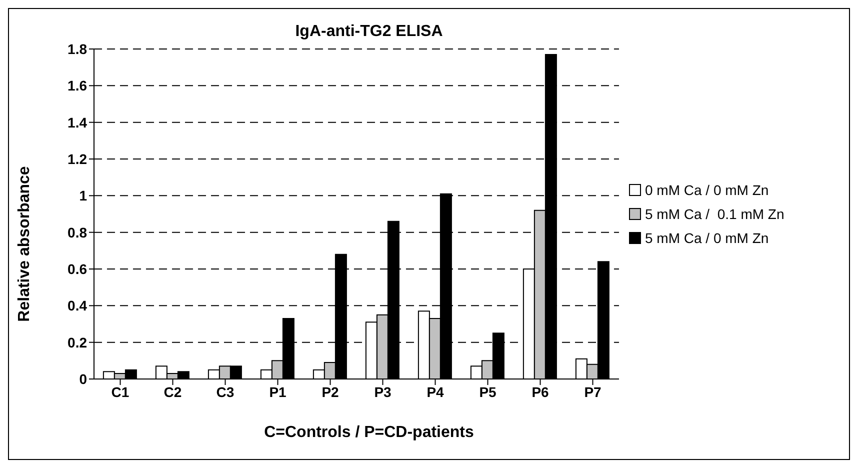 This screenshot has width=857, height=470. Describe the element at coordinates (78, 232) in the screenshot. I see `y-tick-label: 0.8` at that location.